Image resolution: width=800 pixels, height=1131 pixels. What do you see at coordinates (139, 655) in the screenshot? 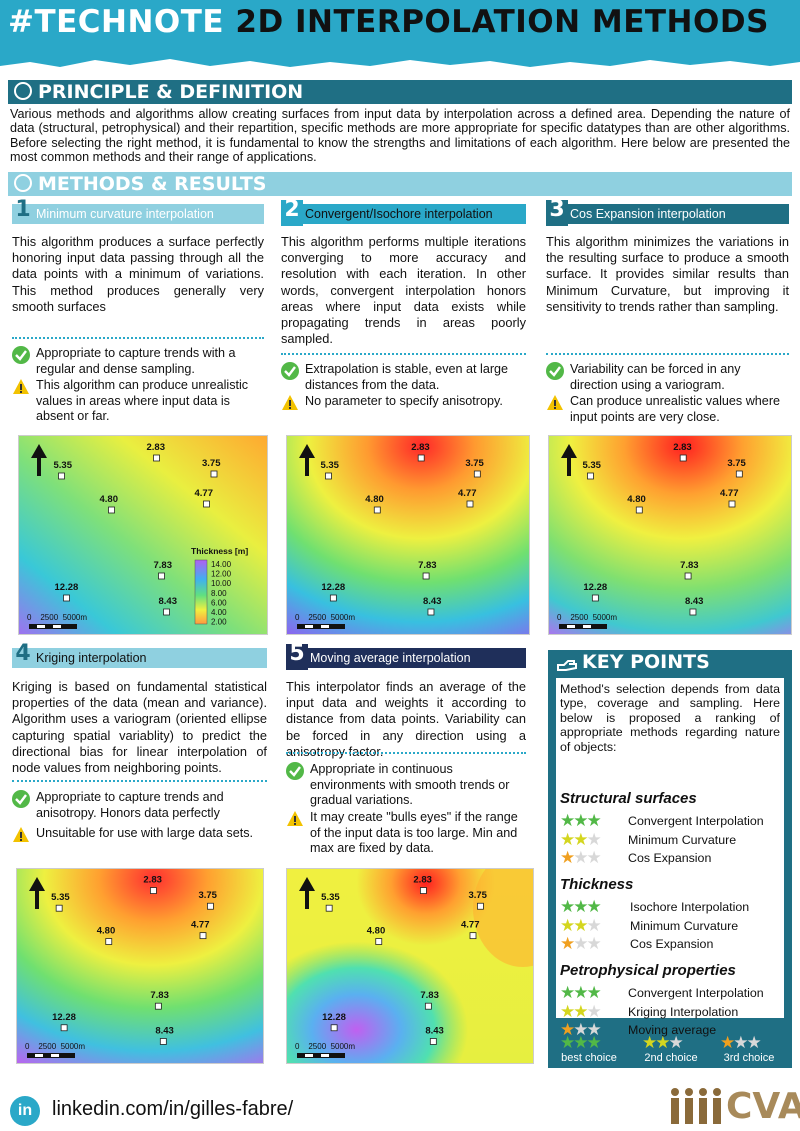
I see `method-header-4: 4 Kriging interpolation` at bounding box center [139, 655].